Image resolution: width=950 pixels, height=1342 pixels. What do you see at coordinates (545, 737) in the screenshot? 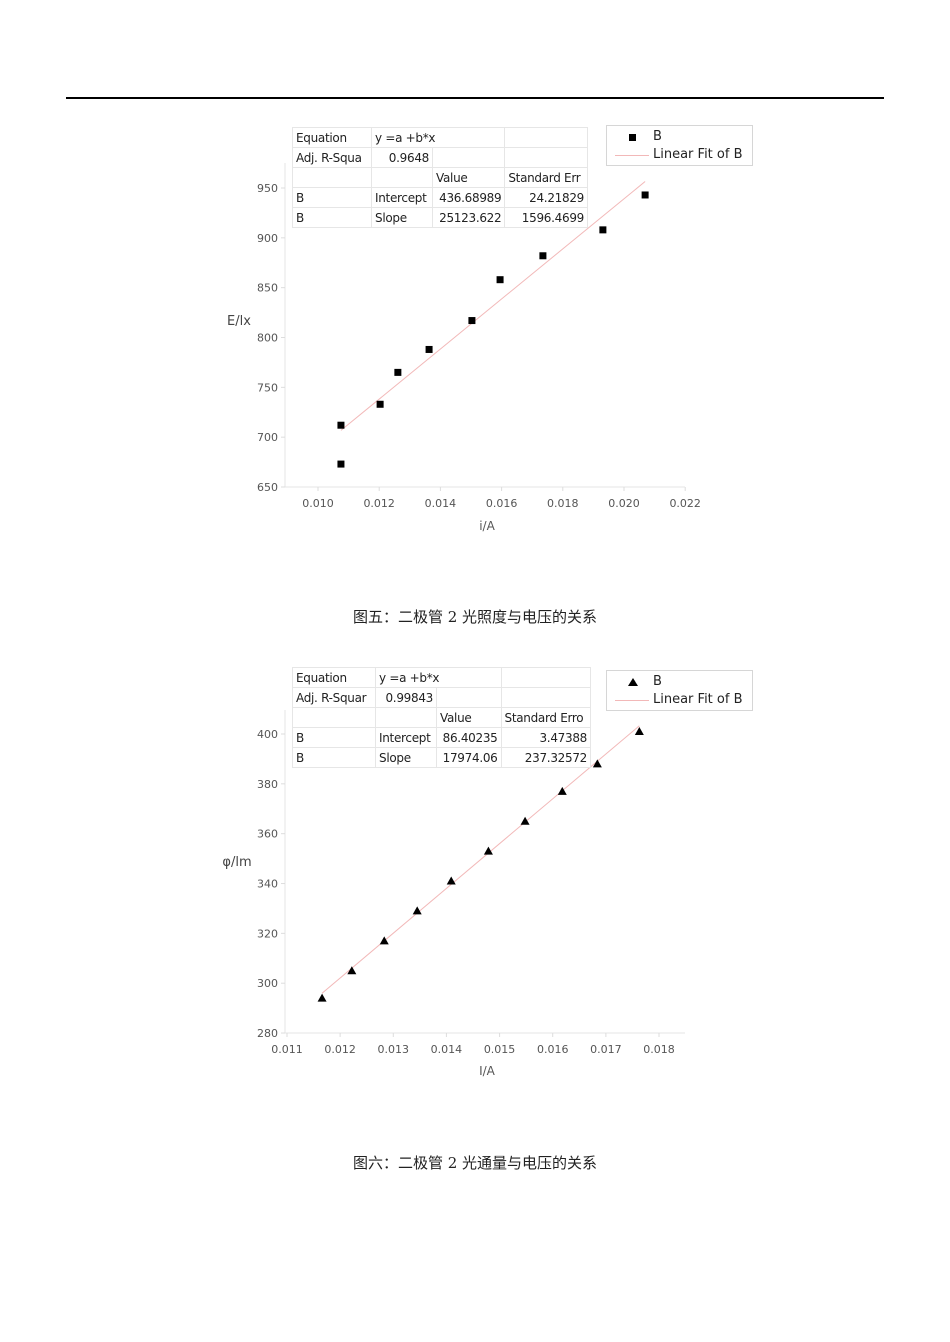
I see `row-error: 3.47388` at bounding box center [545, 737].